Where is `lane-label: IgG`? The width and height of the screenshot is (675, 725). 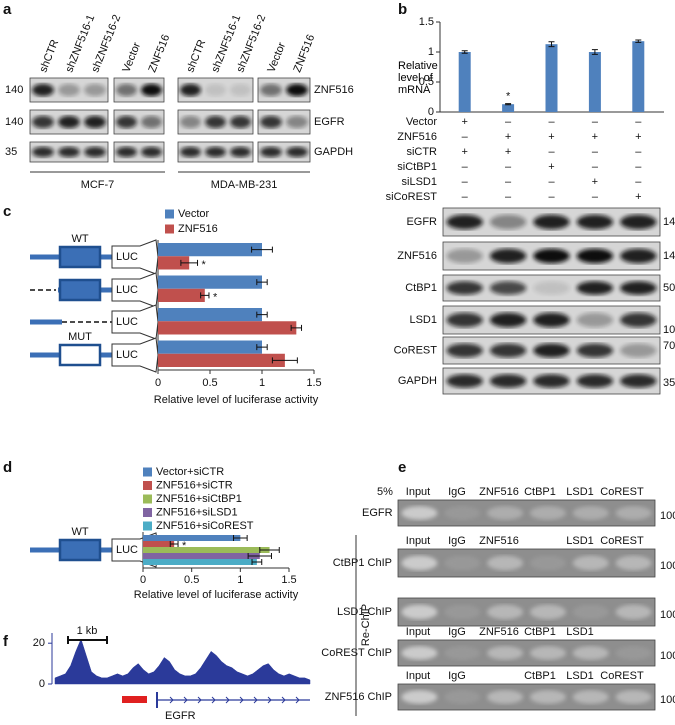
lane-label: IgG is located at coordinates (457, 676).